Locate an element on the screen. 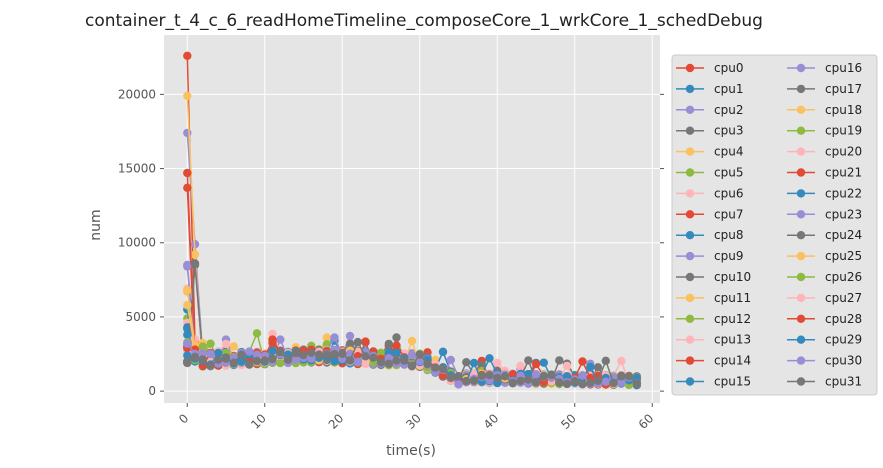 Image resolution: width=883 pixels, height=468 pixels. legend-label: cpu2 is located at coordinates (728, 110).